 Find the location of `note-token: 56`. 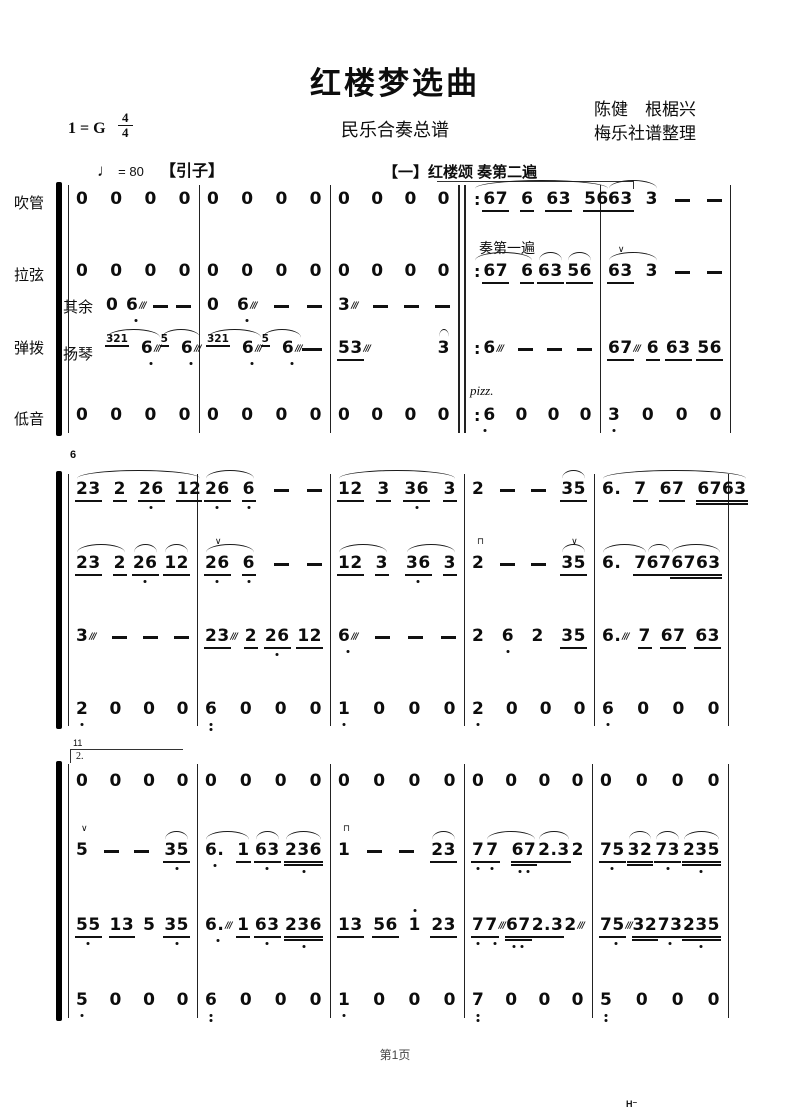

note-token: 56 is located at coordinates (596, 200).